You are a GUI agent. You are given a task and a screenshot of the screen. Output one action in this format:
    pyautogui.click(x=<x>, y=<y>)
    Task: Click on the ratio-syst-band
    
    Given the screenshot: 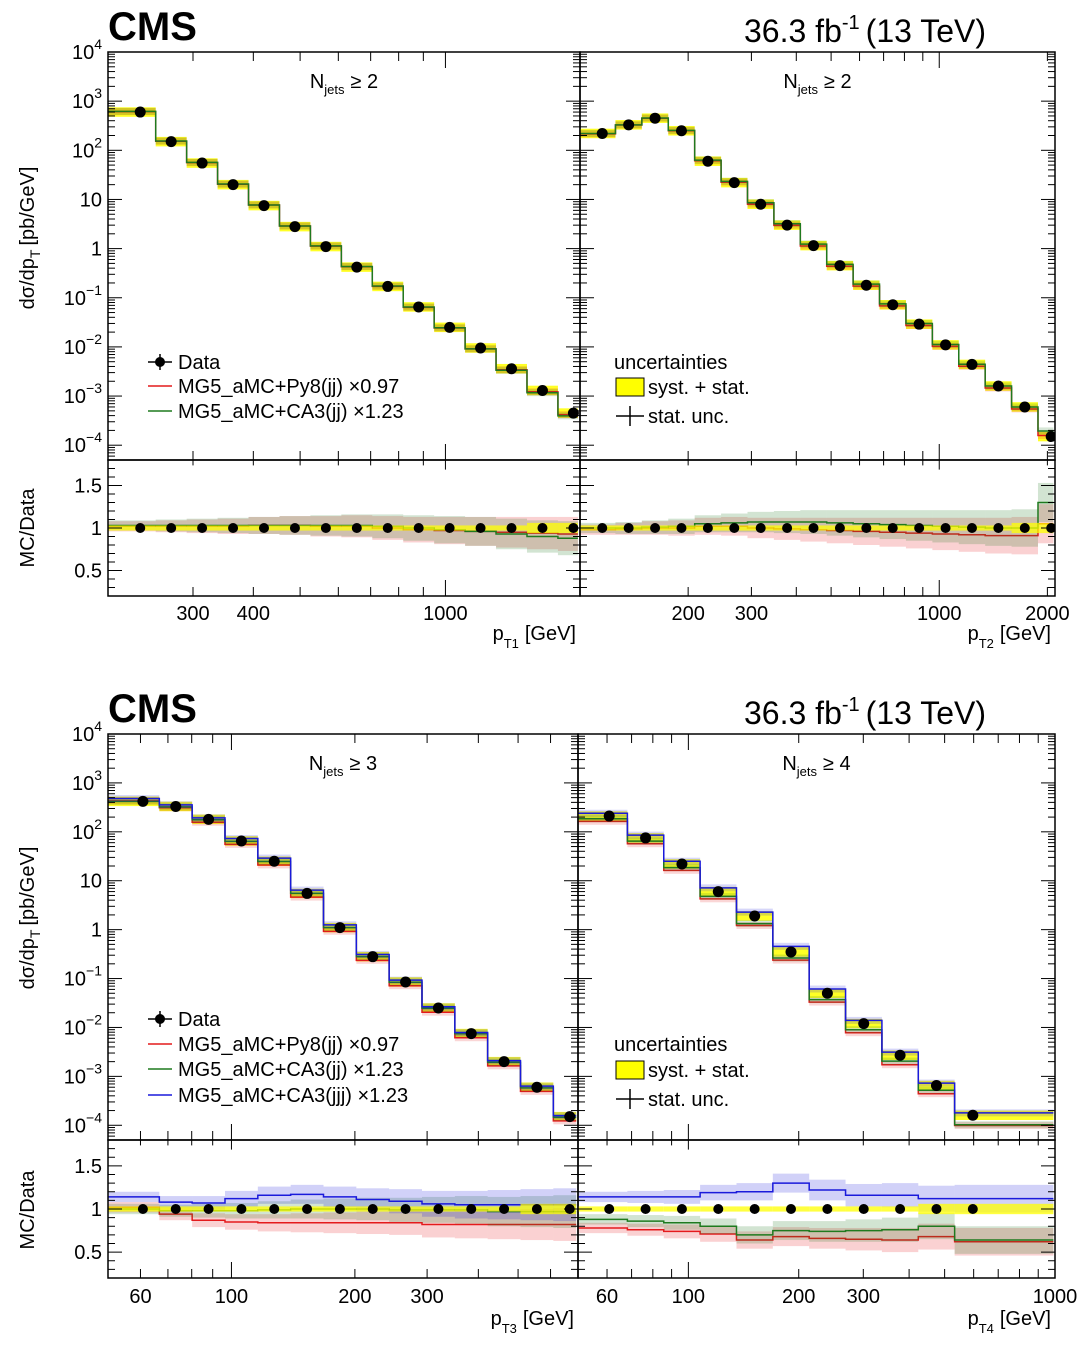 What is the action you would take?
    pyautogui.click(x=1004, y=1209)
    